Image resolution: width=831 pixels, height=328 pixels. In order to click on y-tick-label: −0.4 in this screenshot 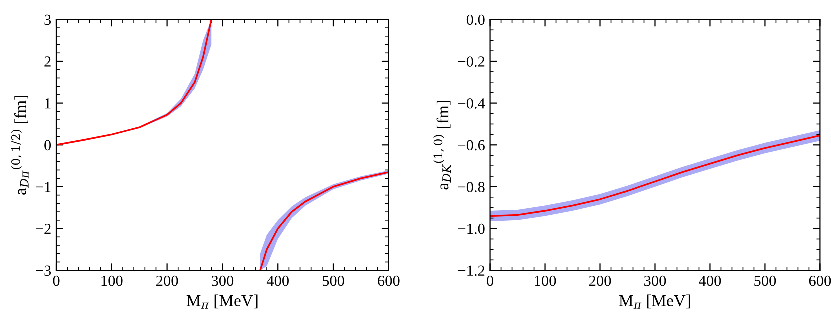, I will do `click(472, 103)`.